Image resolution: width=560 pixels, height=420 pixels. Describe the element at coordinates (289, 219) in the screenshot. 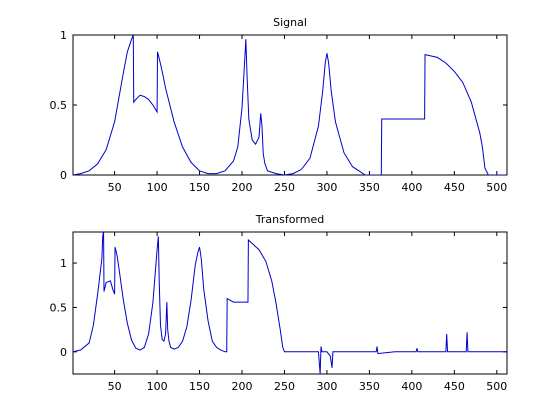

I see `chart-title: Transformed` at that location.